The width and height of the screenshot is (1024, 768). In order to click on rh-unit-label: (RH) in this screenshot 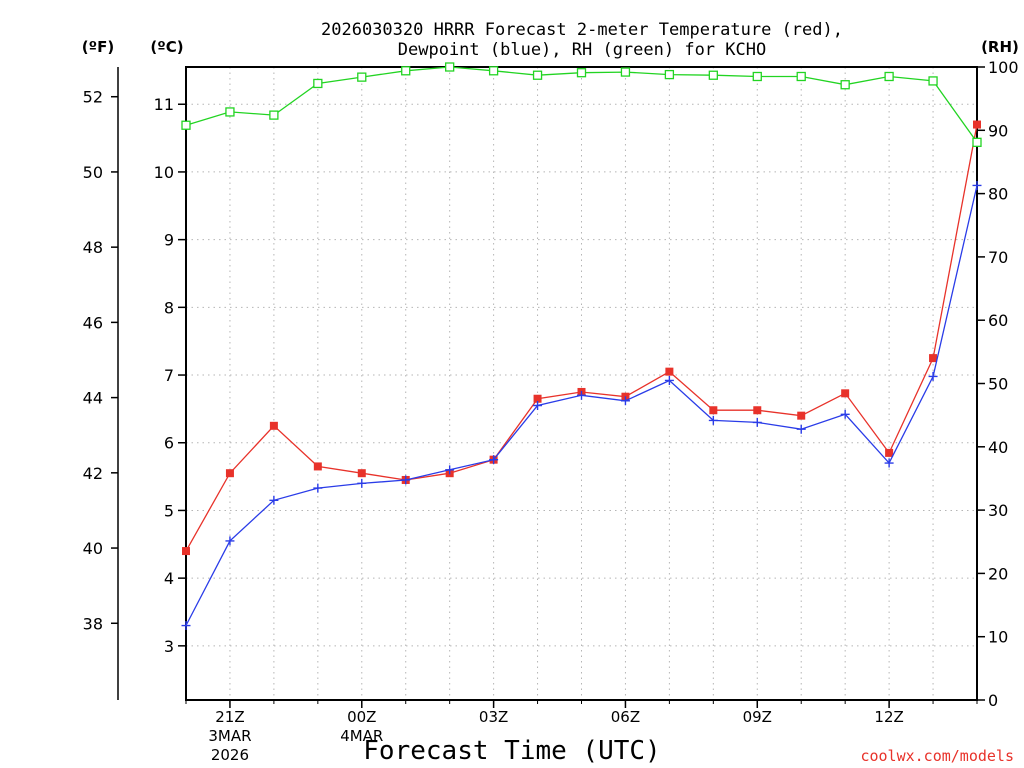, I will do `click(1000, 47)`.